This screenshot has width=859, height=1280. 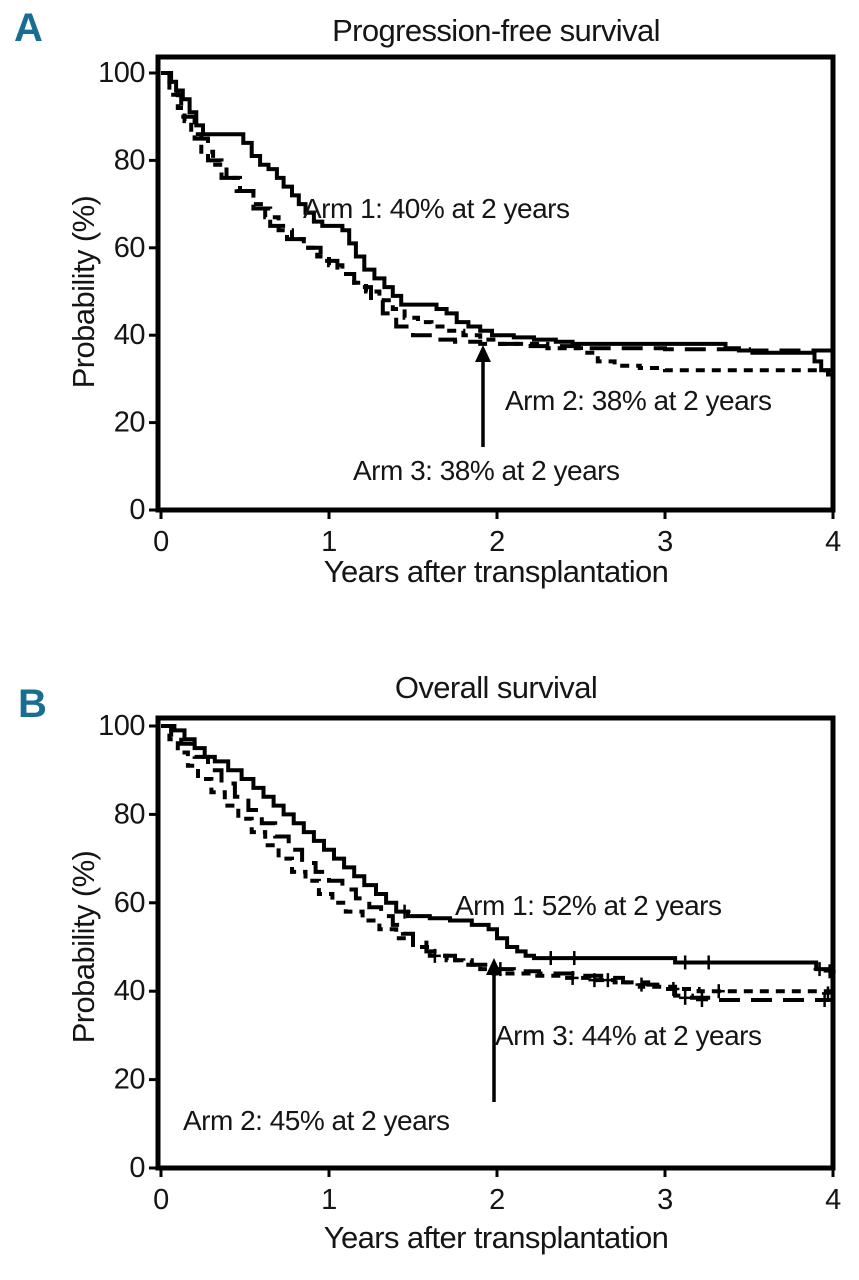 I want to click on arm-annotation-2: Arm 3: 38% at 2 years, so click(x=486, y=470).